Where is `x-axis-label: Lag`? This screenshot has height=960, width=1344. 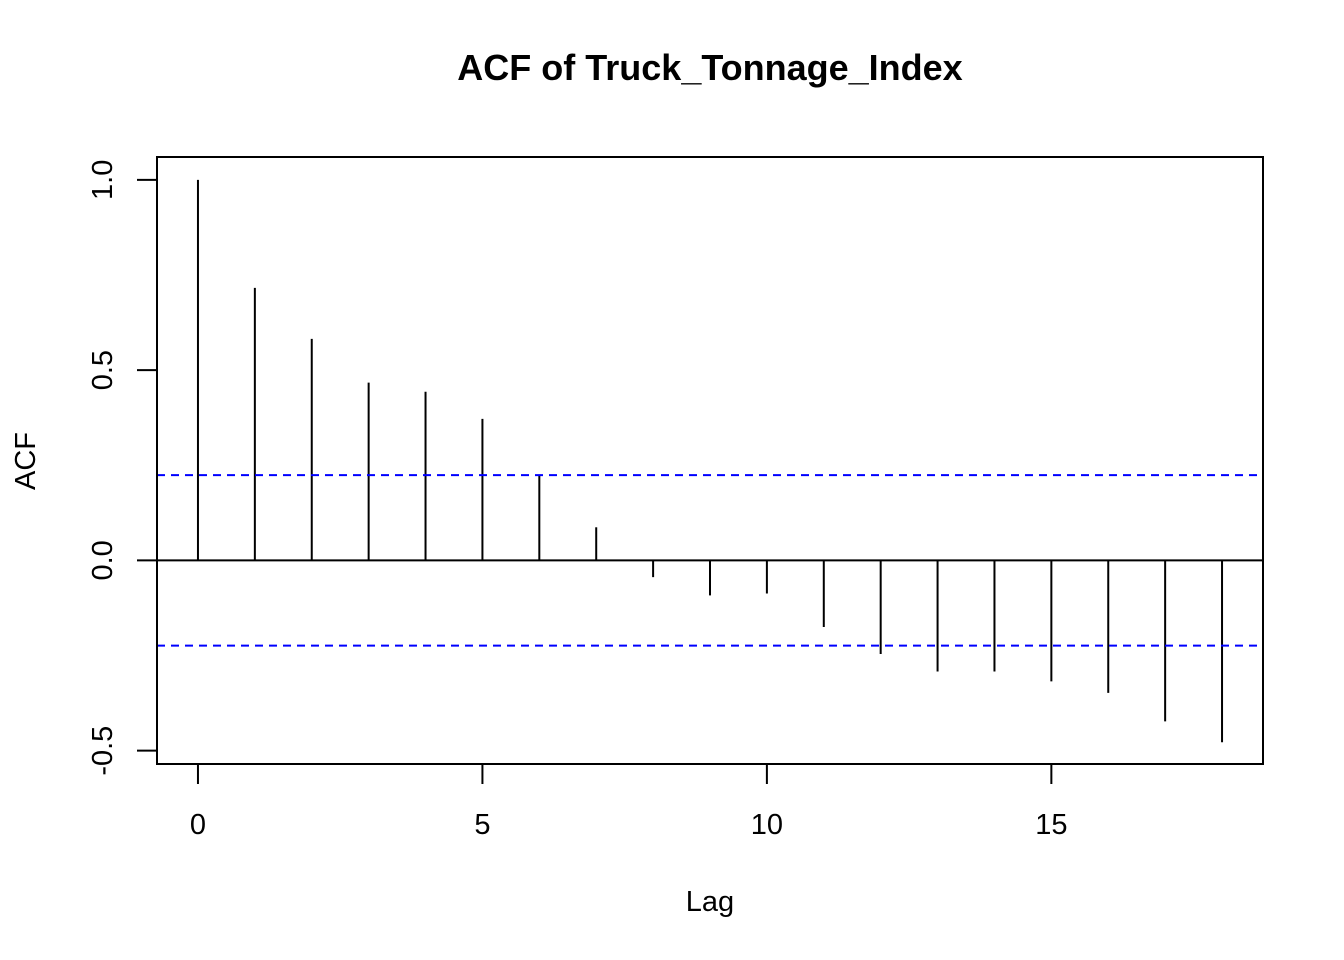
x-axis-label: Lag is located at coordinates (710, 902).